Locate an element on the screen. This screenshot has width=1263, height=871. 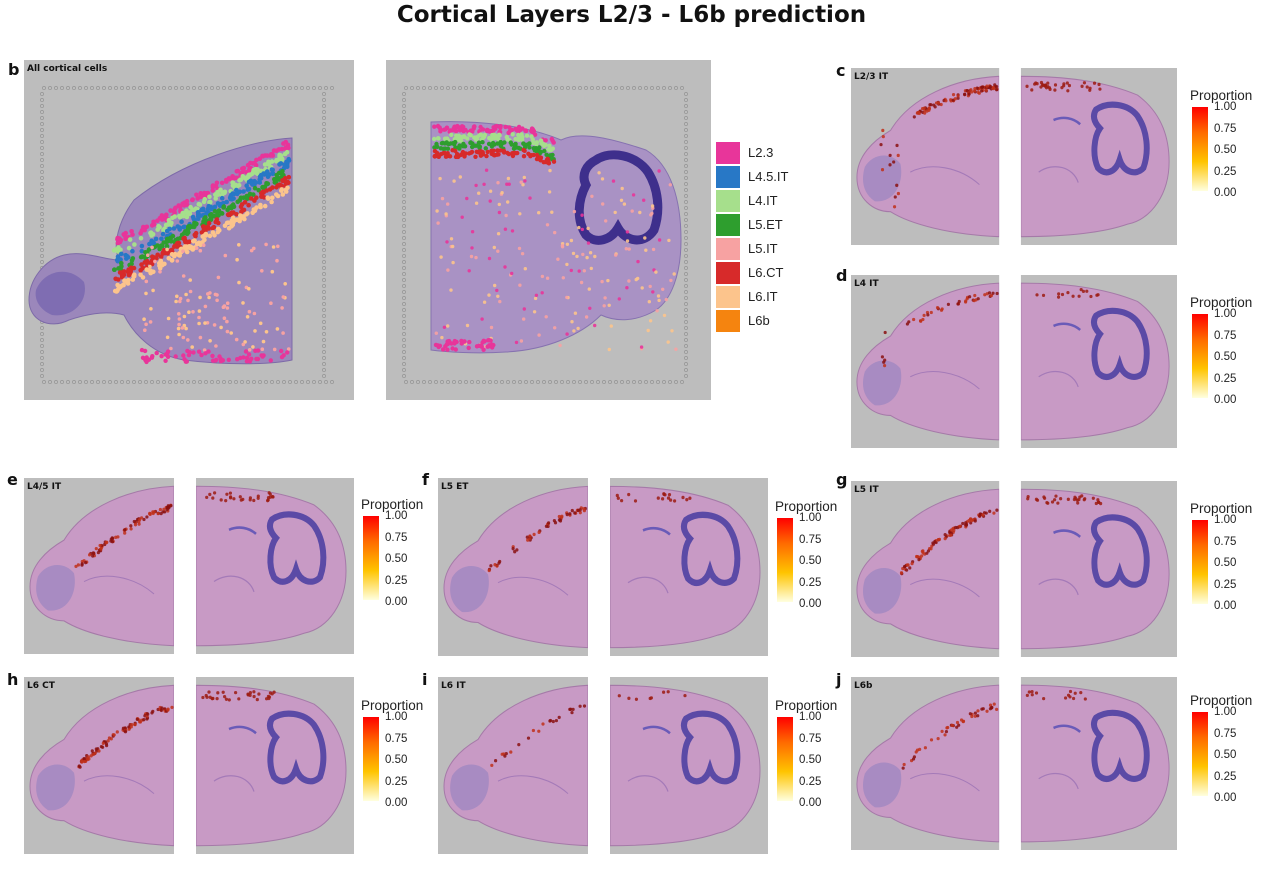
panel-e-label: L4/5 IT is located at coordinates (44, 487).